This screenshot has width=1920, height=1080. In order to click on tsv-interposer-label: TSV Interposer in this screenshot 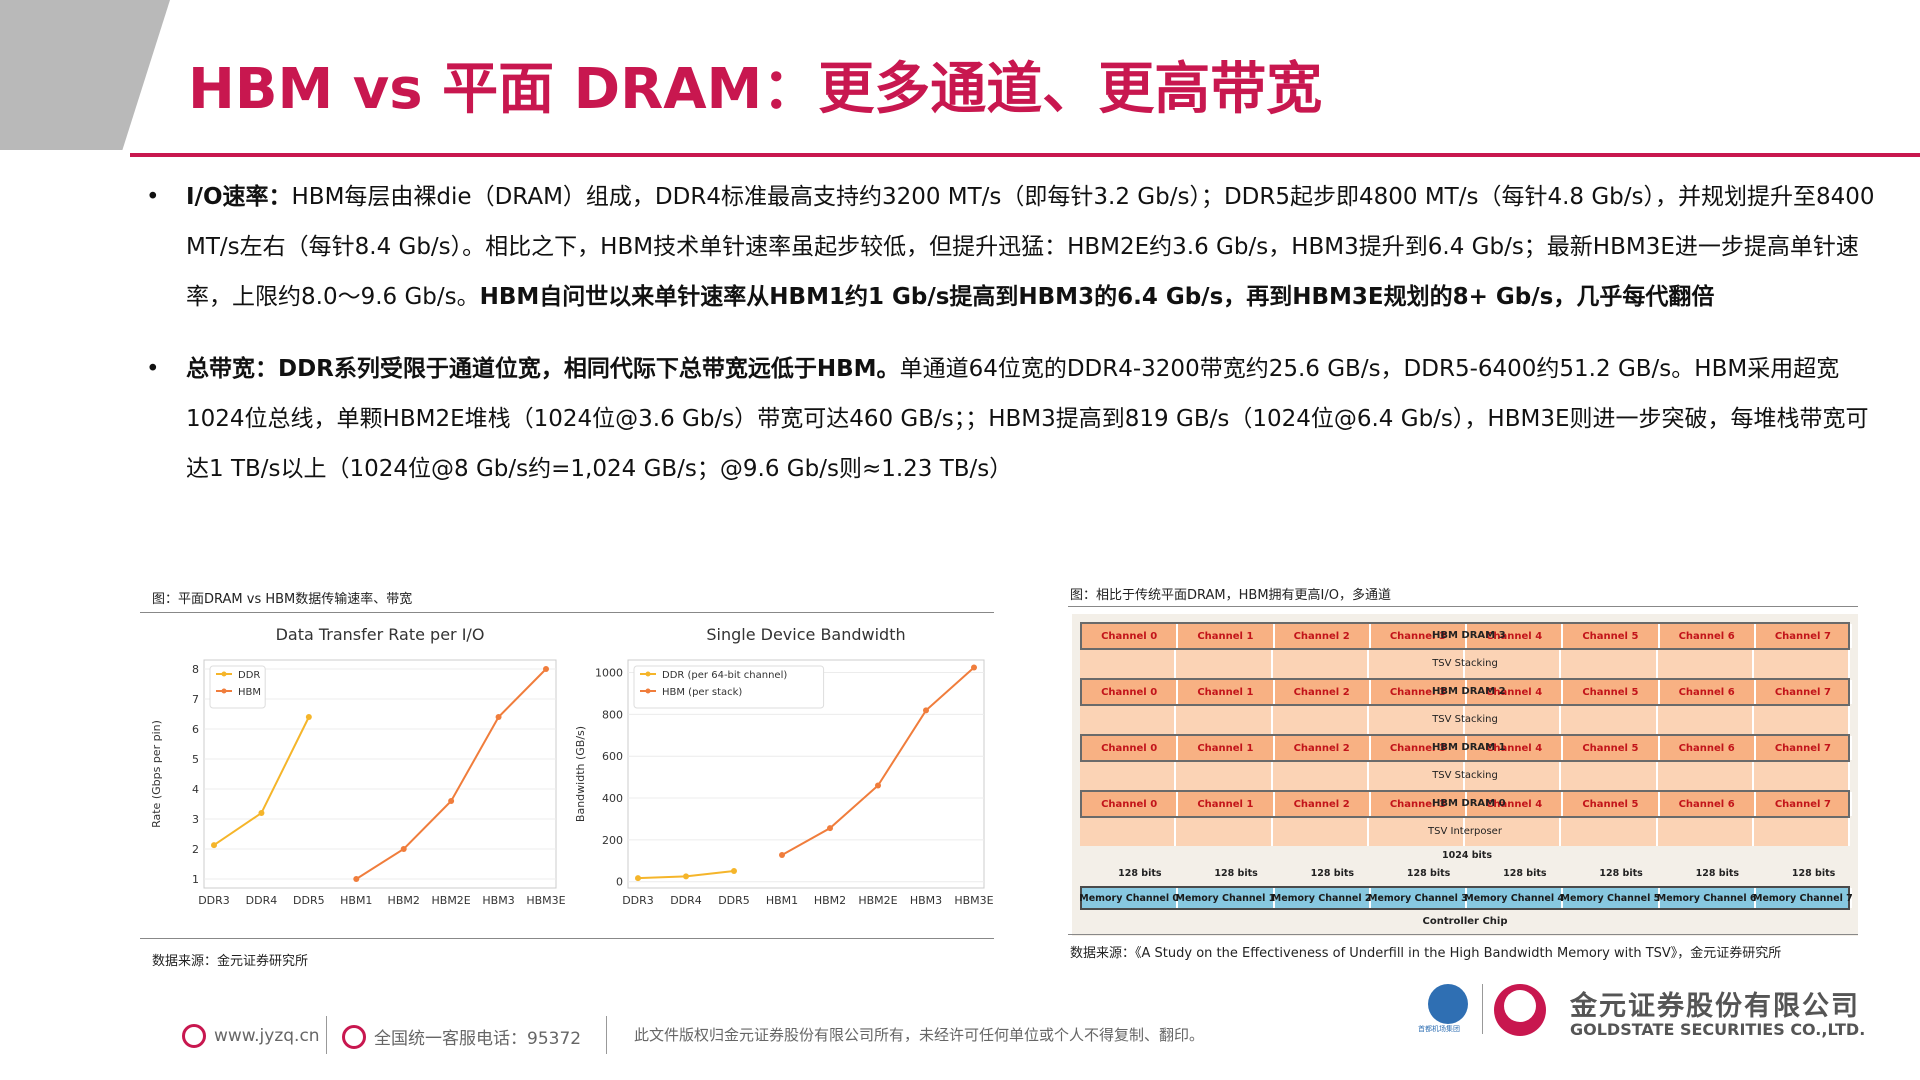, I will do `click(1465, 831)`.